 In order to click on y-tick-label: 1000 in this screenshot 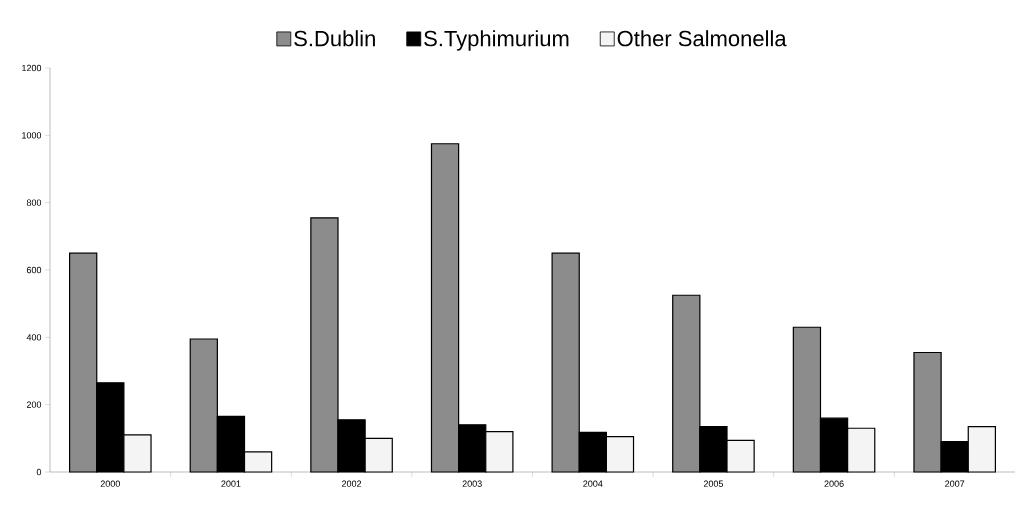, I will do `click(32, 135)`.